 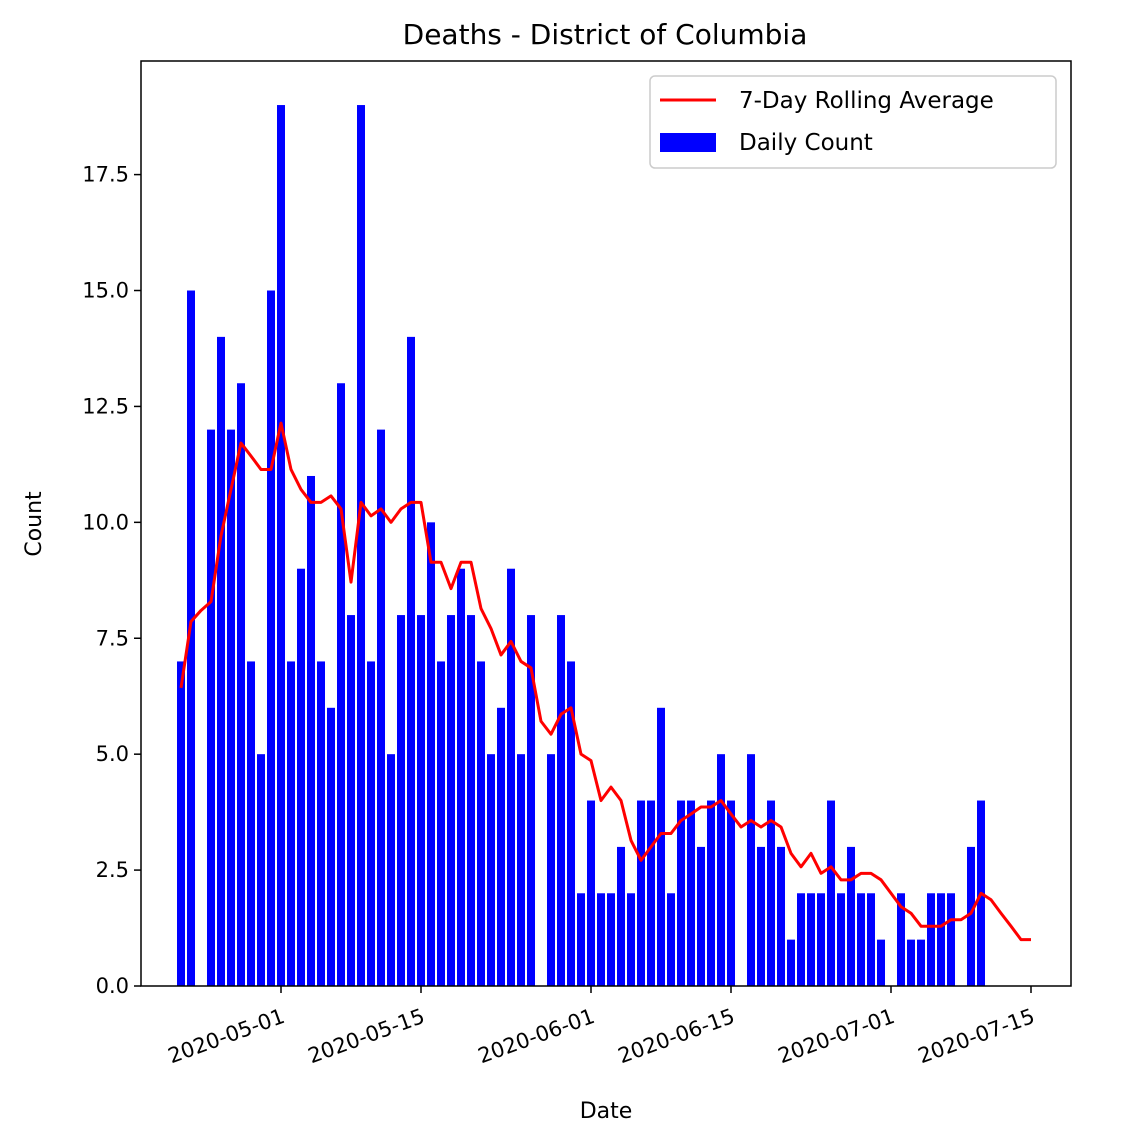 What do you see at coordinates (806, 143) in the screenshot?
I see `legend-label-daily-count: Daily Count` at bounding box center [806, 143].